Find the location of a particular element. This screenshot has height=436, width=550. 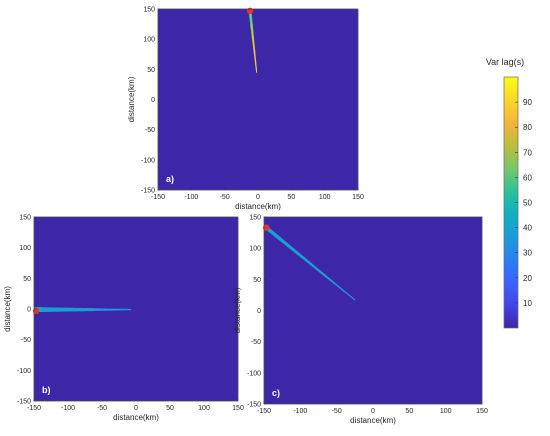

colorbar-tick-label: 10 is located at coordinates (527, 303).